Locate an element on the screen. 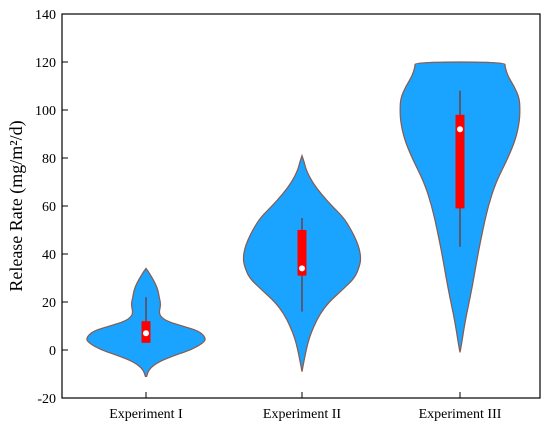 The image size is (550, 430). y-tick-label: 60 is located at coordinates (49, 207).